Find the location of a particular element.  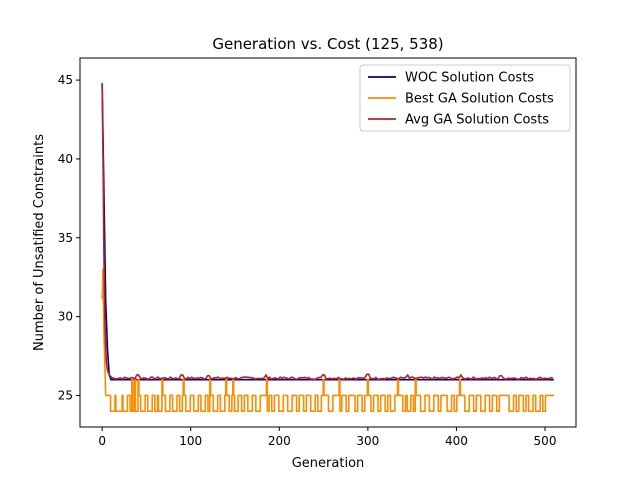

legend-label: Best GA Solution Costs is located at coordinates (479, 99).